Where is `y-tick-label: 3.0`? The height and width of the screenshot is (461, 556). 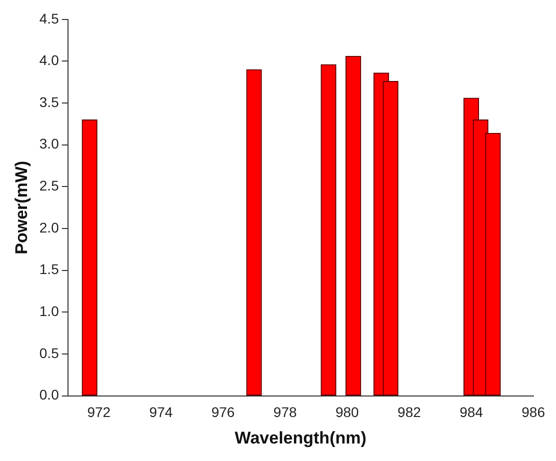 y-tick-label: 3.0 is located at coordinates (49, 144).